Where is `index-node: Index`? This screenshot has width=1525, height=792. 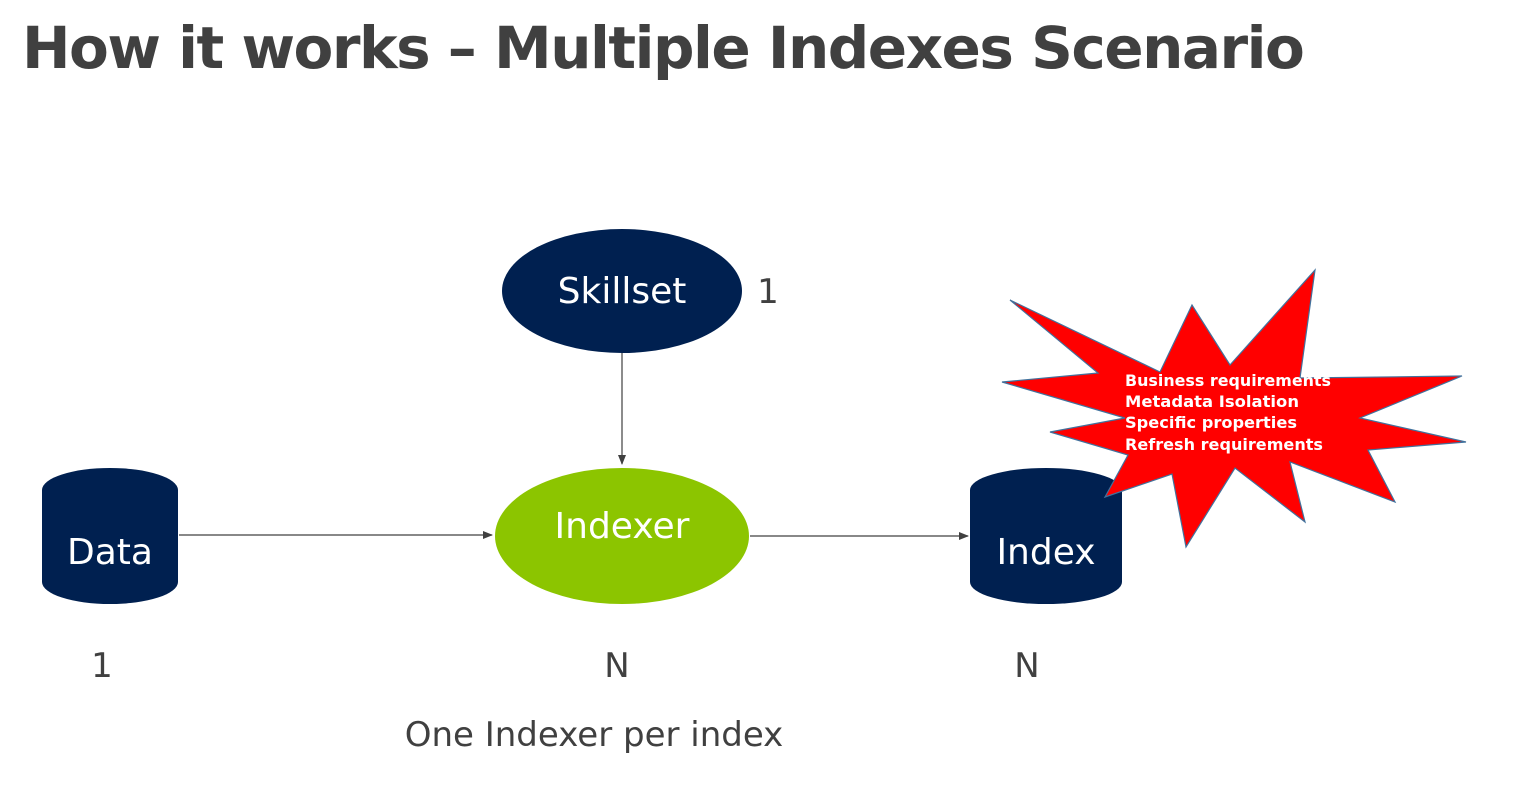
index-node: Index is located at coordinates (1046, 536).